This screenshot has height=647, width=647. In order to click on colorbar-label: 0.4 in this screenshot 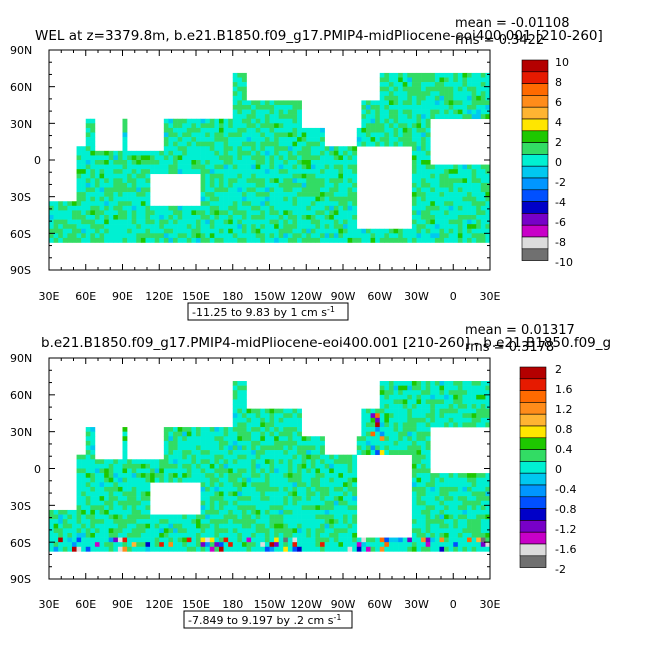, I will do `click(564, 449)`.